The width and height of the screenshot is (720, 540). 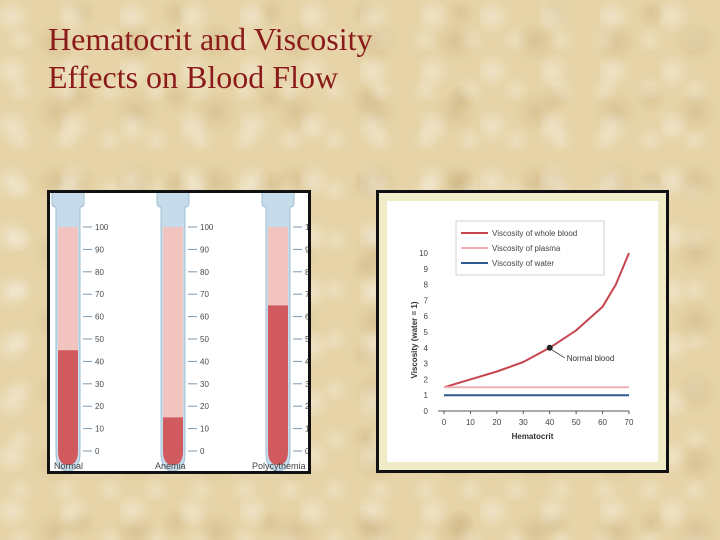 What do you see at coordinates (207, 227) in the screenshot?
I see `scale-tick-label-anemia: 100` at bounding box center [207, 227].